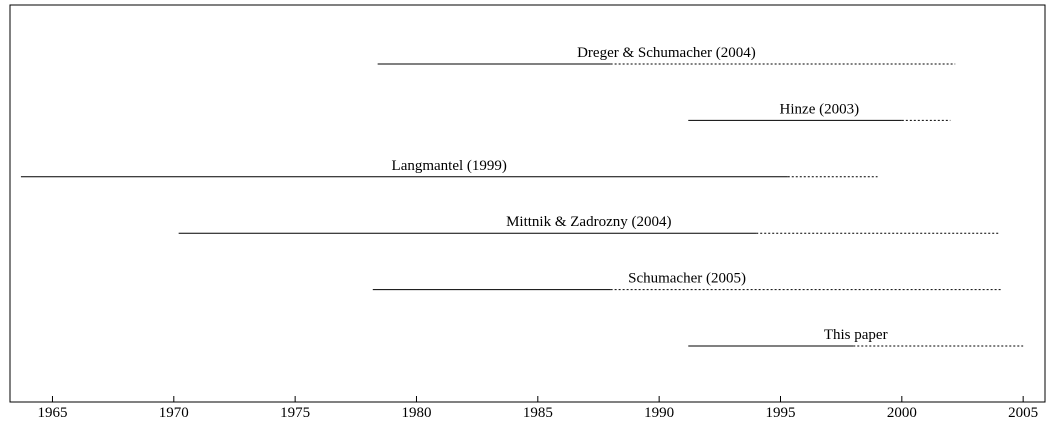  I want to click on x-tick-label: 1995, so click(780, 413).